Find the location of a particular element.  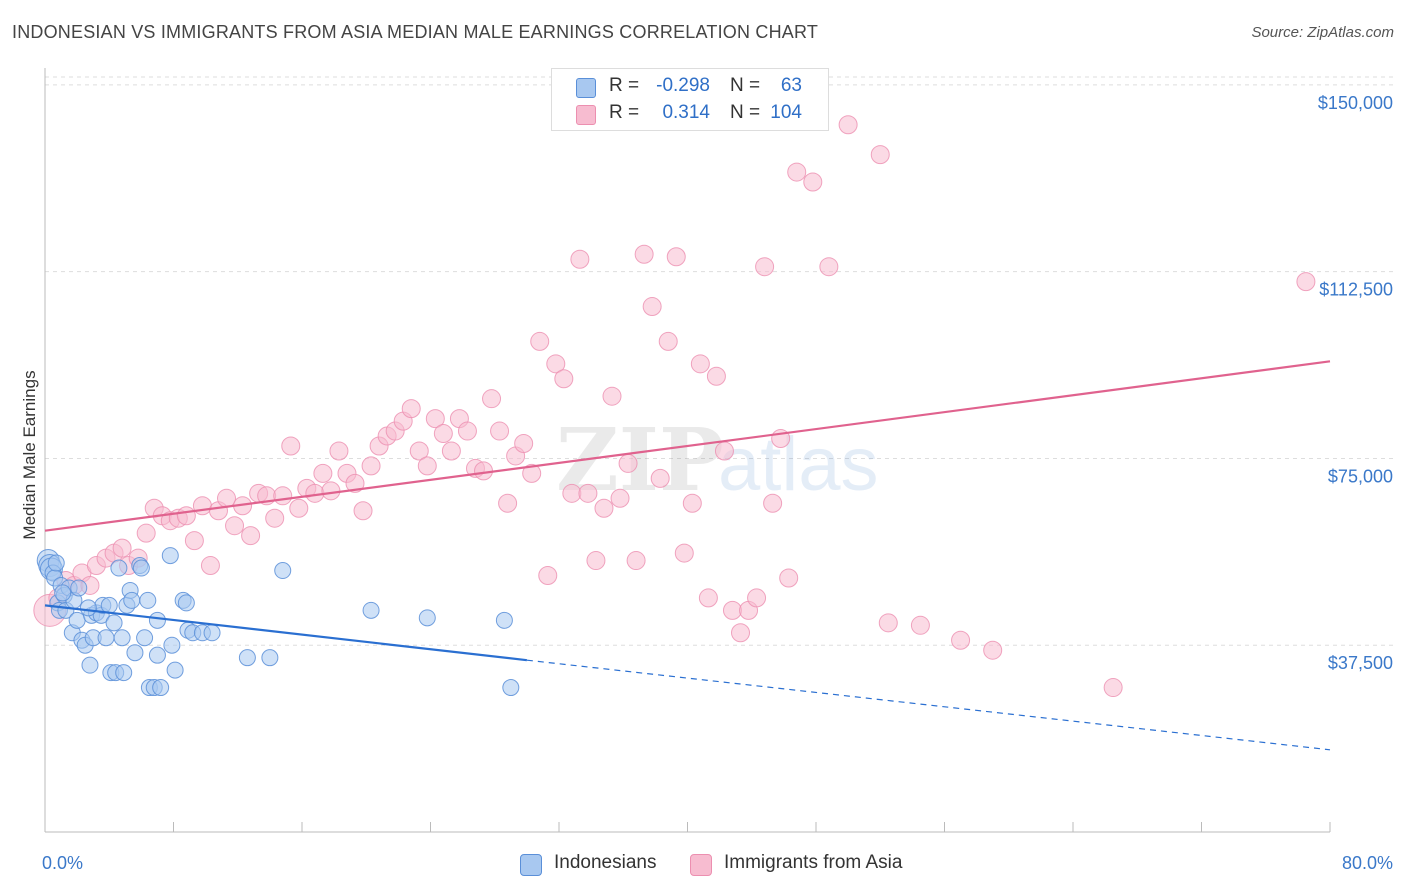

bottom-legend-swatch-blue is located at coordinates (531, 865).